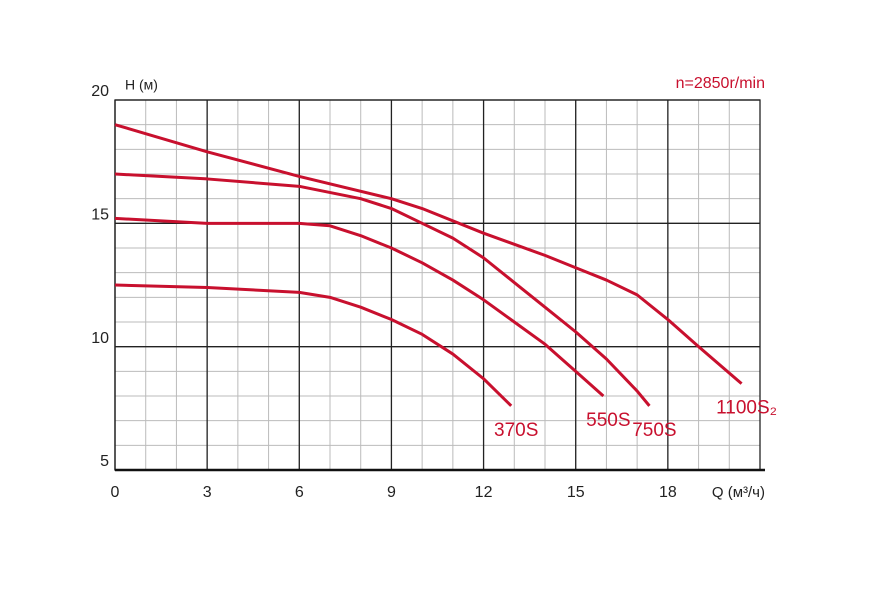 Image resolution: width=875 pixels, height=589 pixels. What do you see at coordinates (299, 492) in the screenshot?
I see `x-tick-label: 6` at bounding box center [299, 492].